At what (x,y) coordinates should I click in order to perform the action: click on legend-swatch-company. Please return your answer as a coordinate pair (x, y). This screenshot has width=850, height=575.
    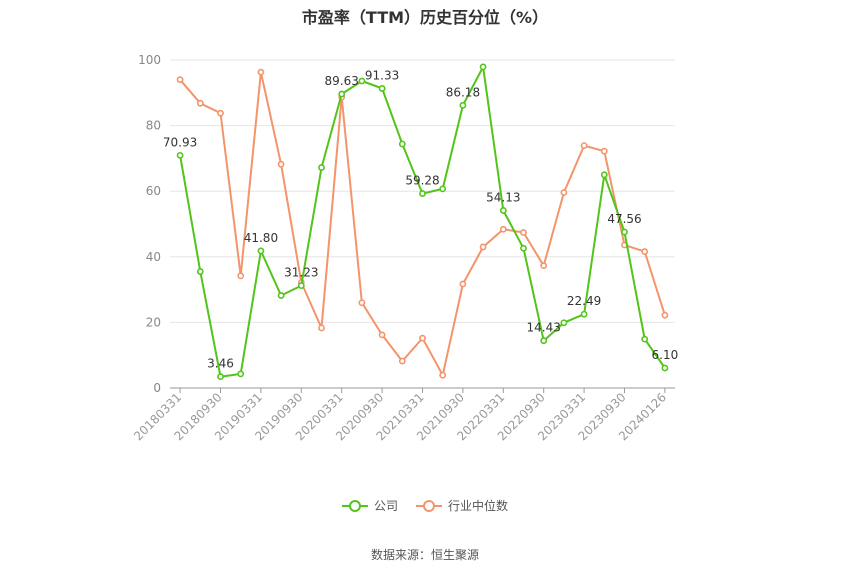
    Looking at the image, I should click on (354, 506).